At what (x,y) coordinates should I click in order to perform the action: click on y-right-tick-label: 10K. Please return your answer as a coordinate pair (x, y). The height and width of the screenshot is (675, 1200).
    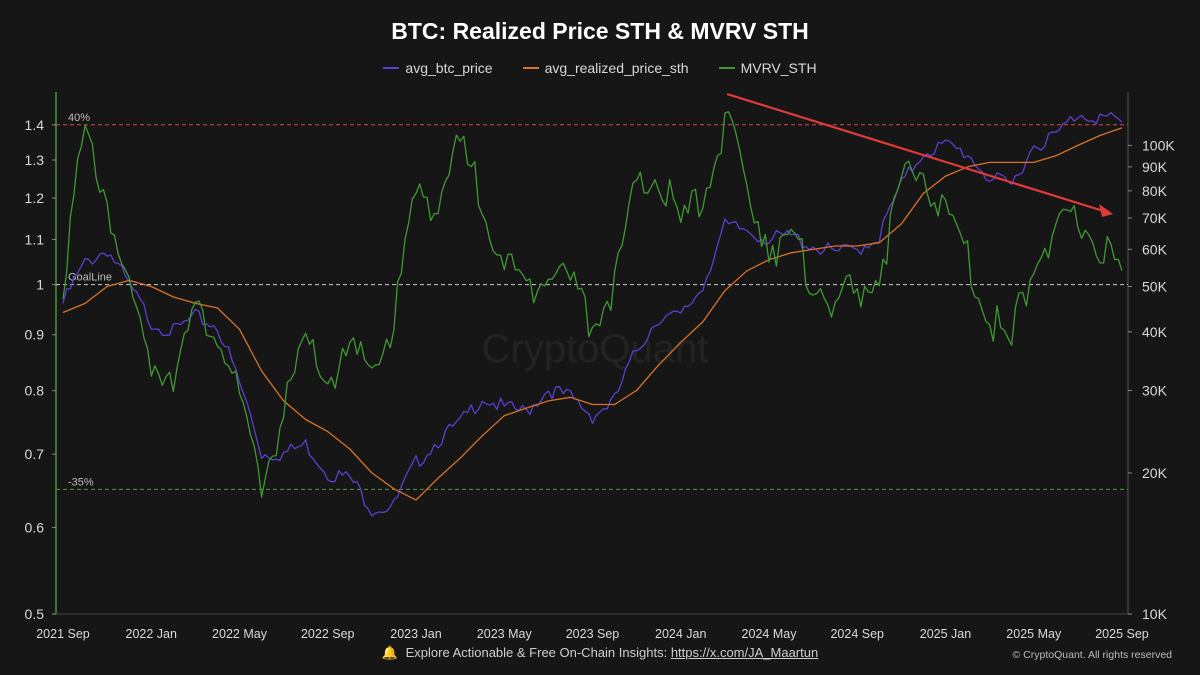
    Looking at the image, I should click on (1155, 614).